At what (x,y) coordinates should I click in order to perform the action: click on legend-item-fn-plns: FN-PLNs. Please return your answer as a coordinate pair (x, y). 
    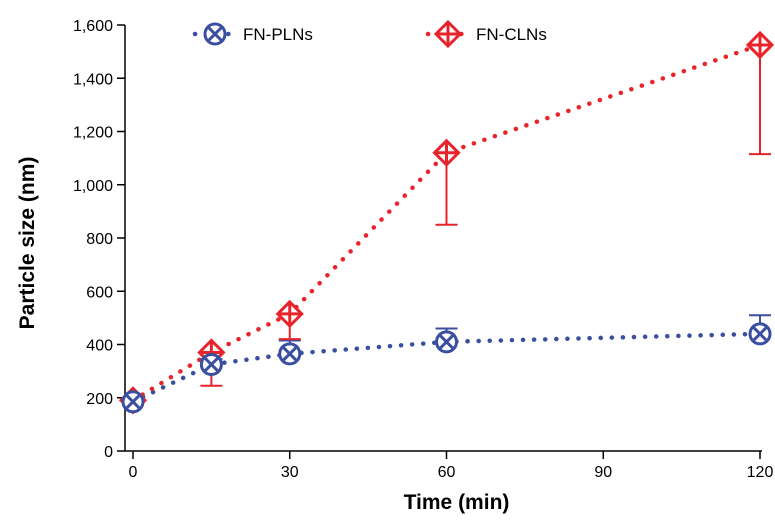
    Looking at the image, I should click on (252, 34).